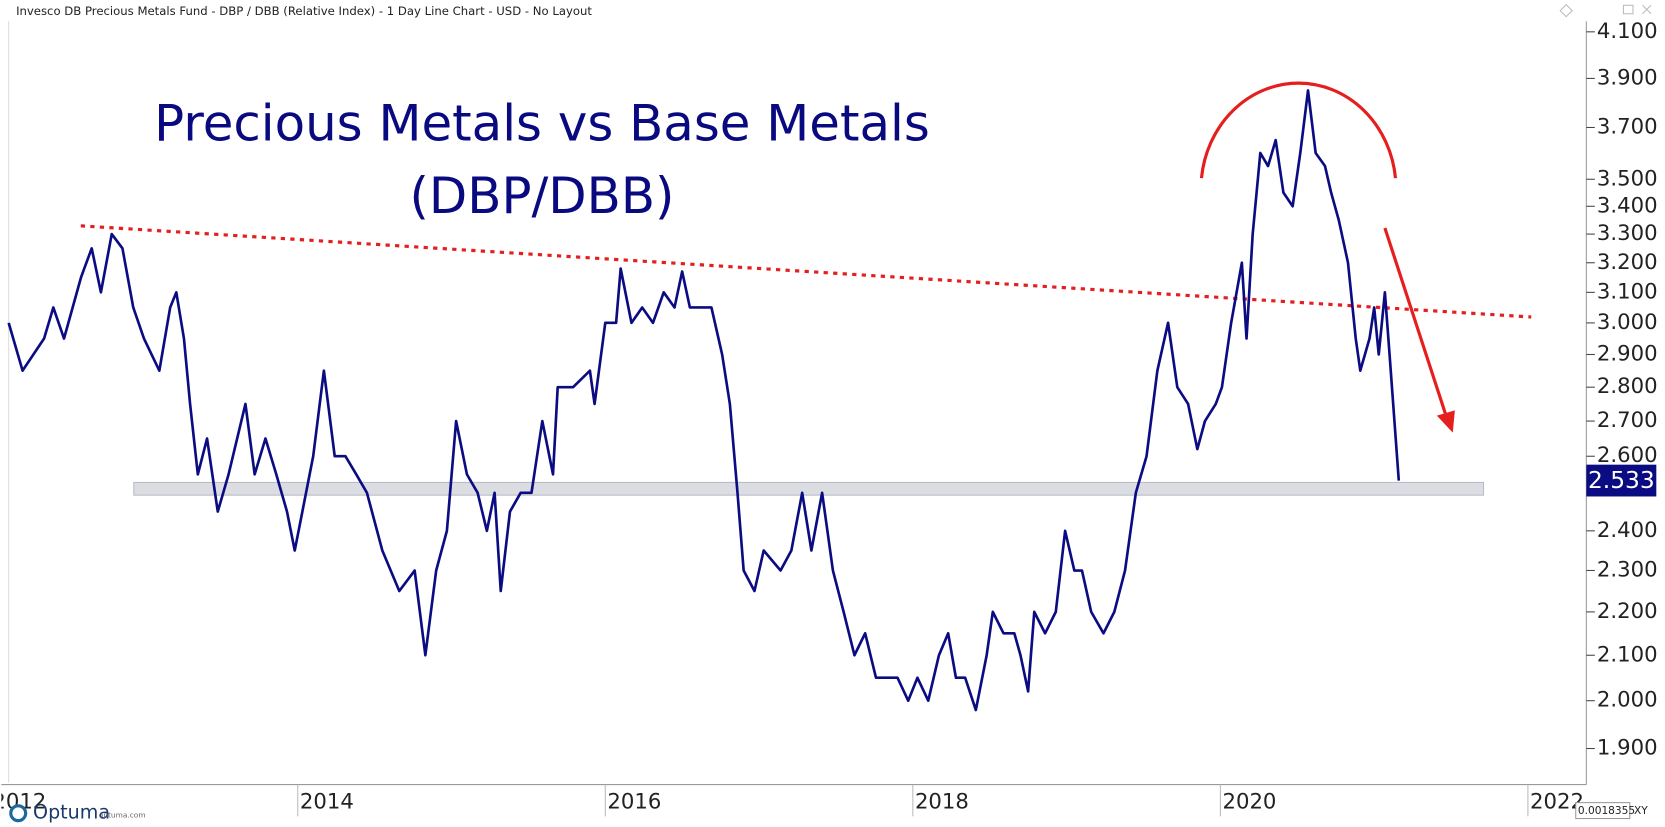  Describe the element at coordinates (1415, 320) in the screenshot. I see `down-arrow` at that location.